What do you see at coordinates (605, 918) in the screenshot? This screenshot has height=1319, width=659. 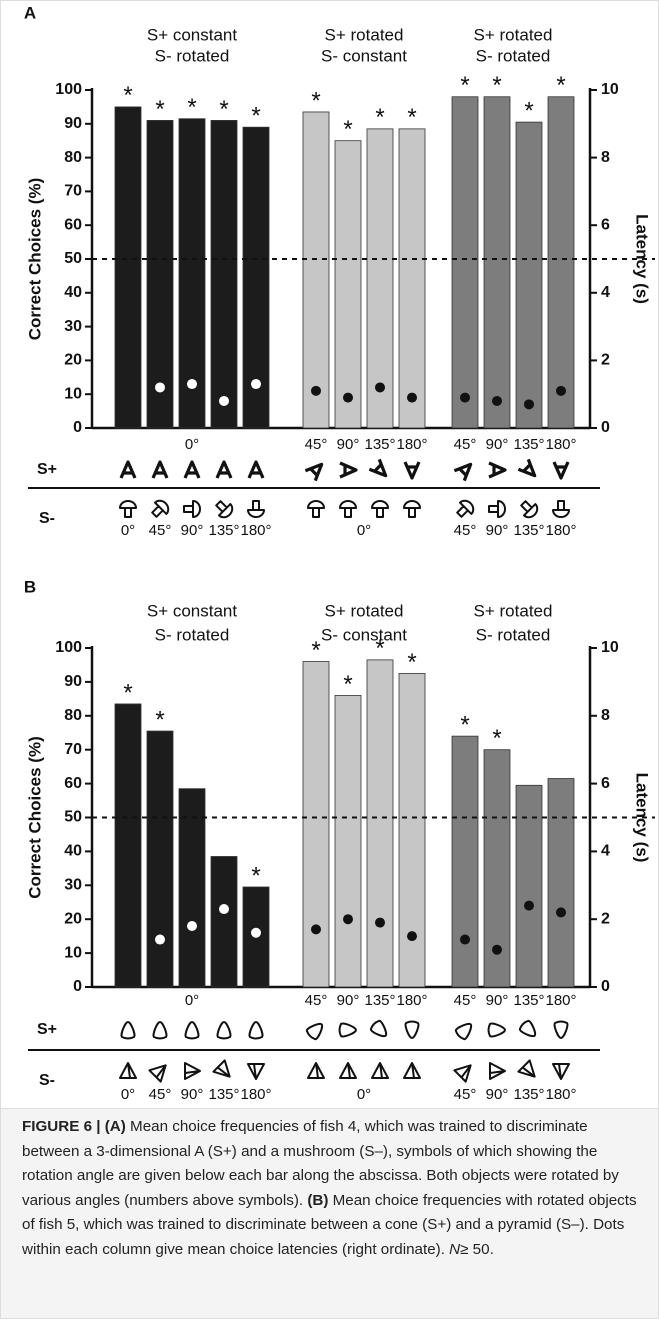 I see `y2-tick-label: 2` at bounding box center [605, 918].